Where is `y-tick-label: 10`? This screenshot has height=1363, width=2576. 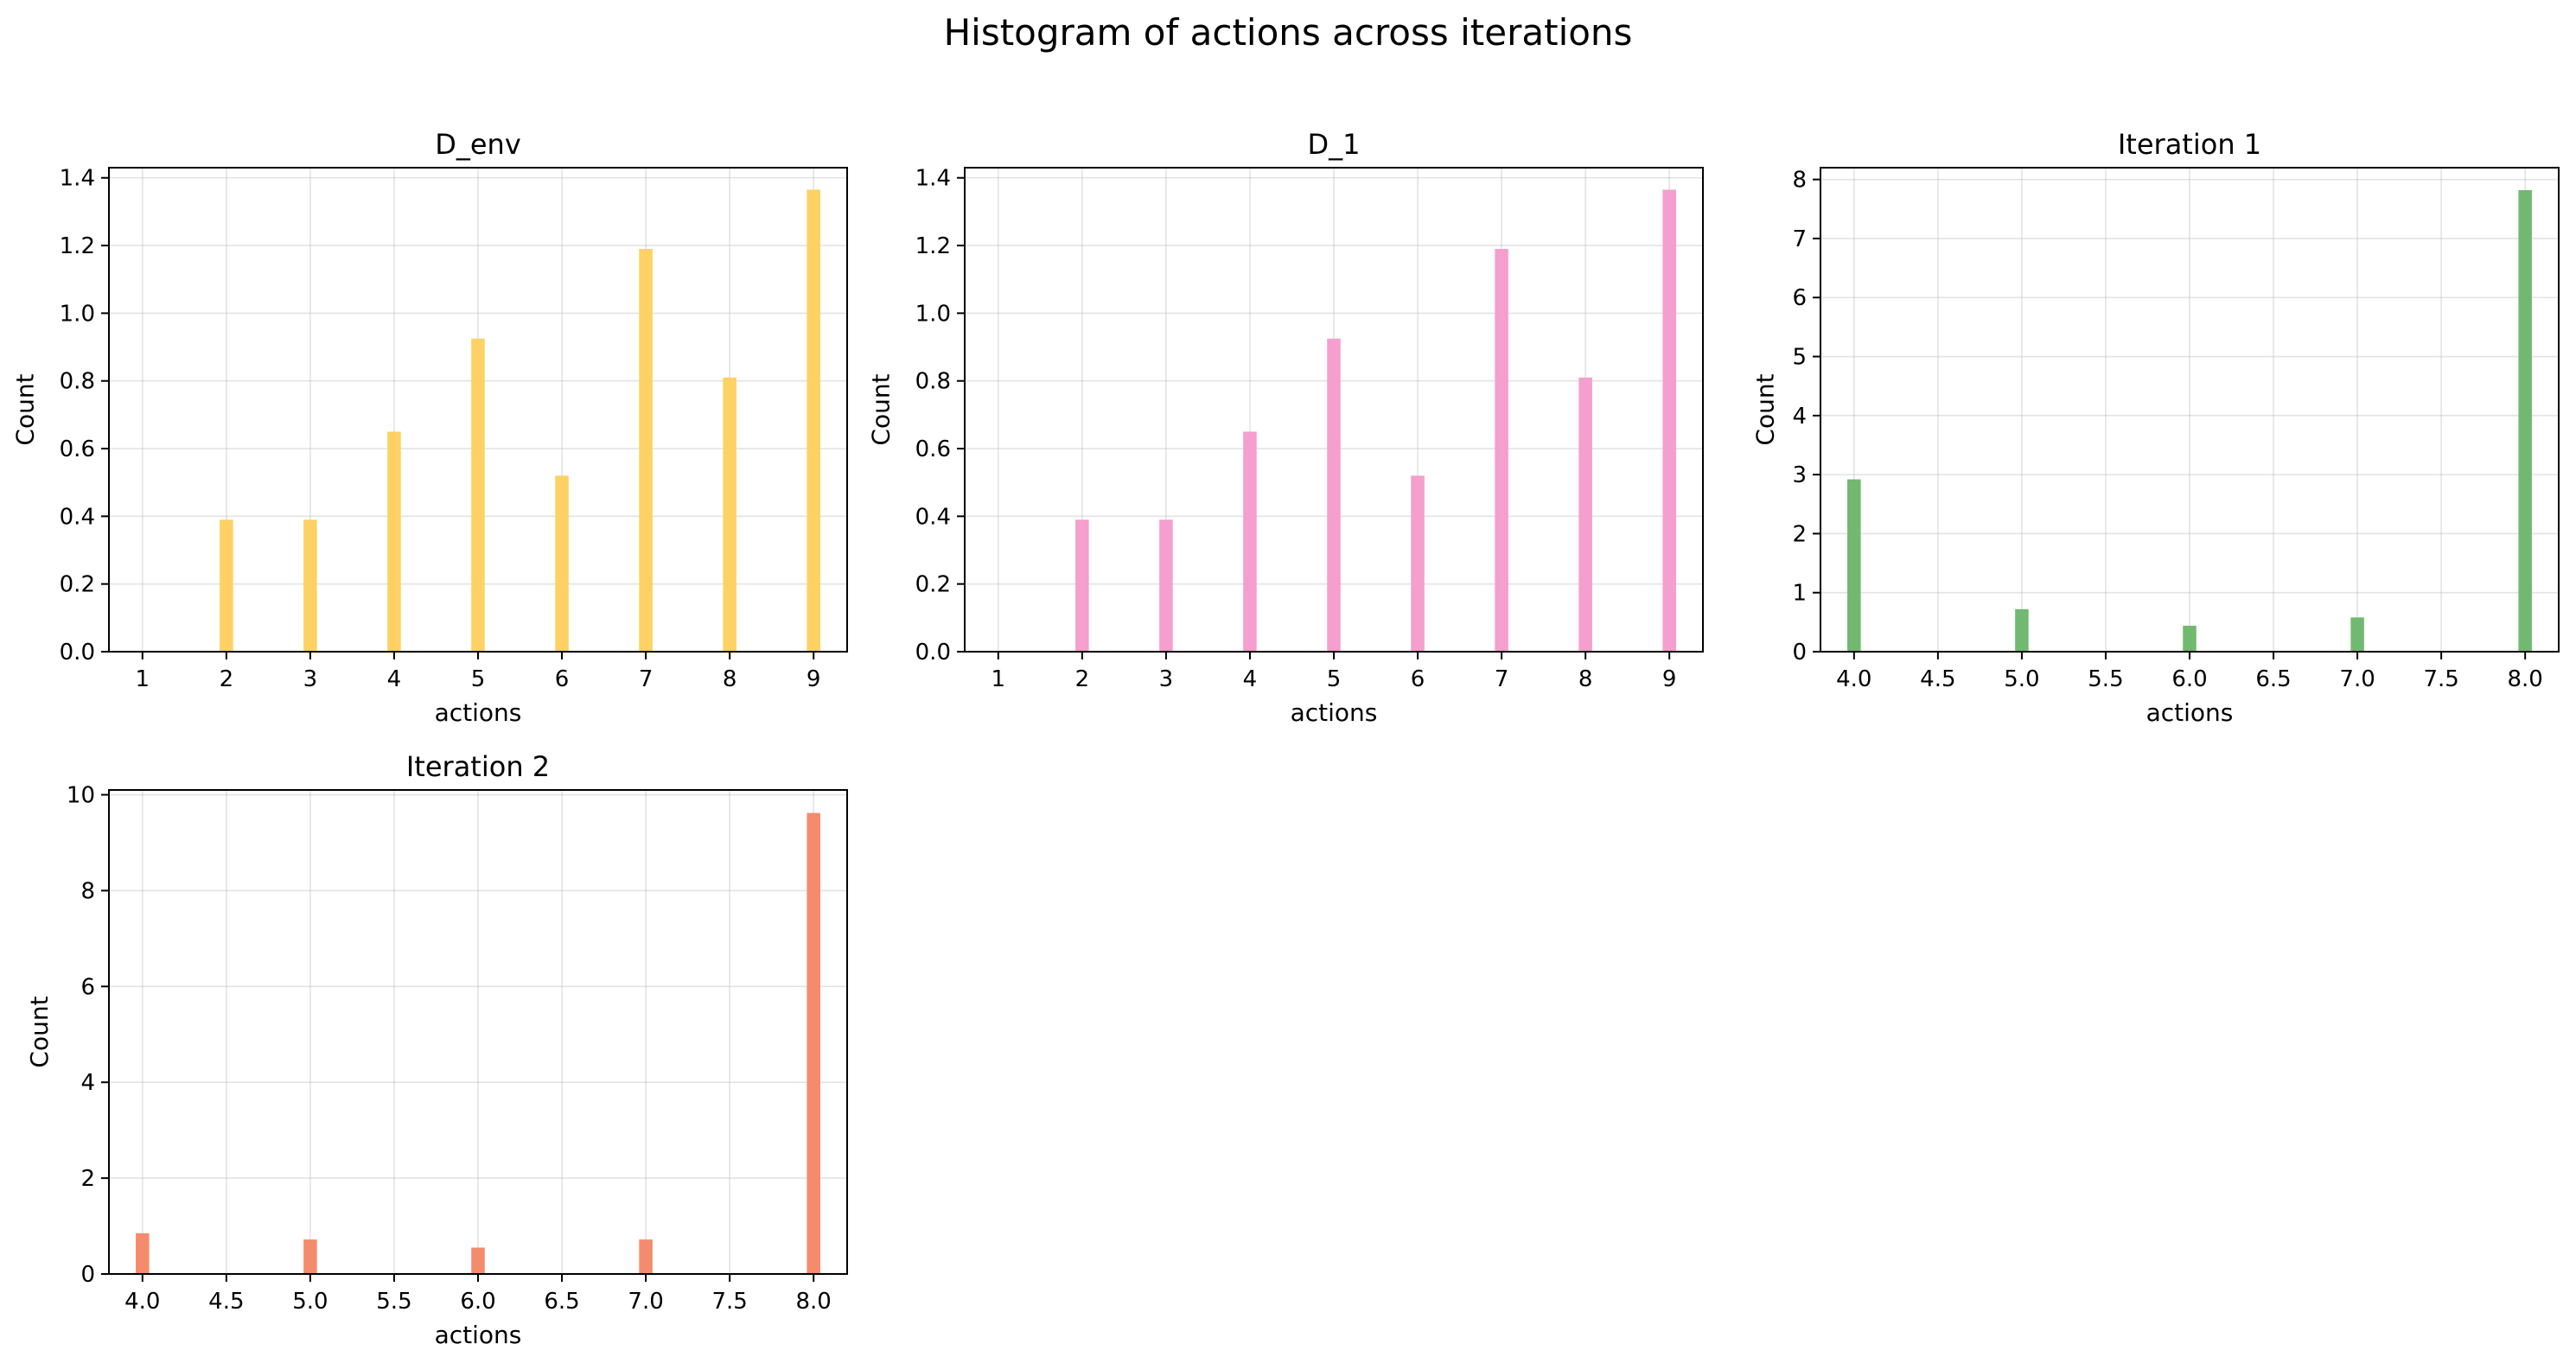 y-tick-label: 10 is located at coordinates (81, 796).